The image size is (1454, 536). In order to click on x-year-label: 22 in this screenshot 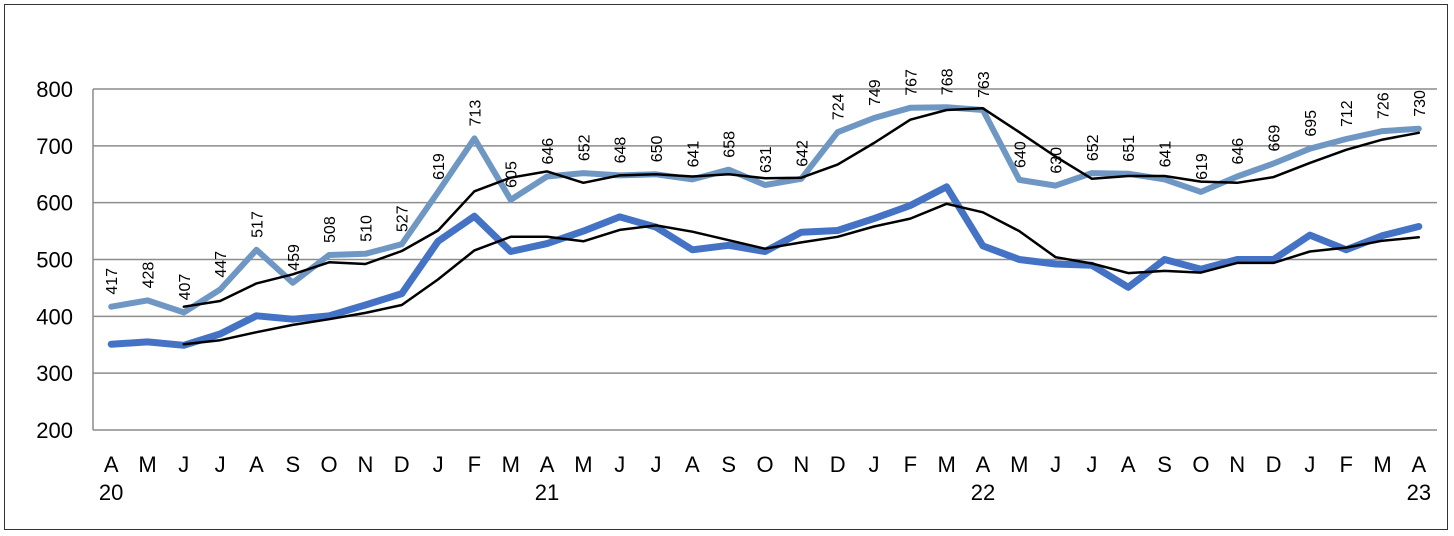, I will do `click(983, 492)`.